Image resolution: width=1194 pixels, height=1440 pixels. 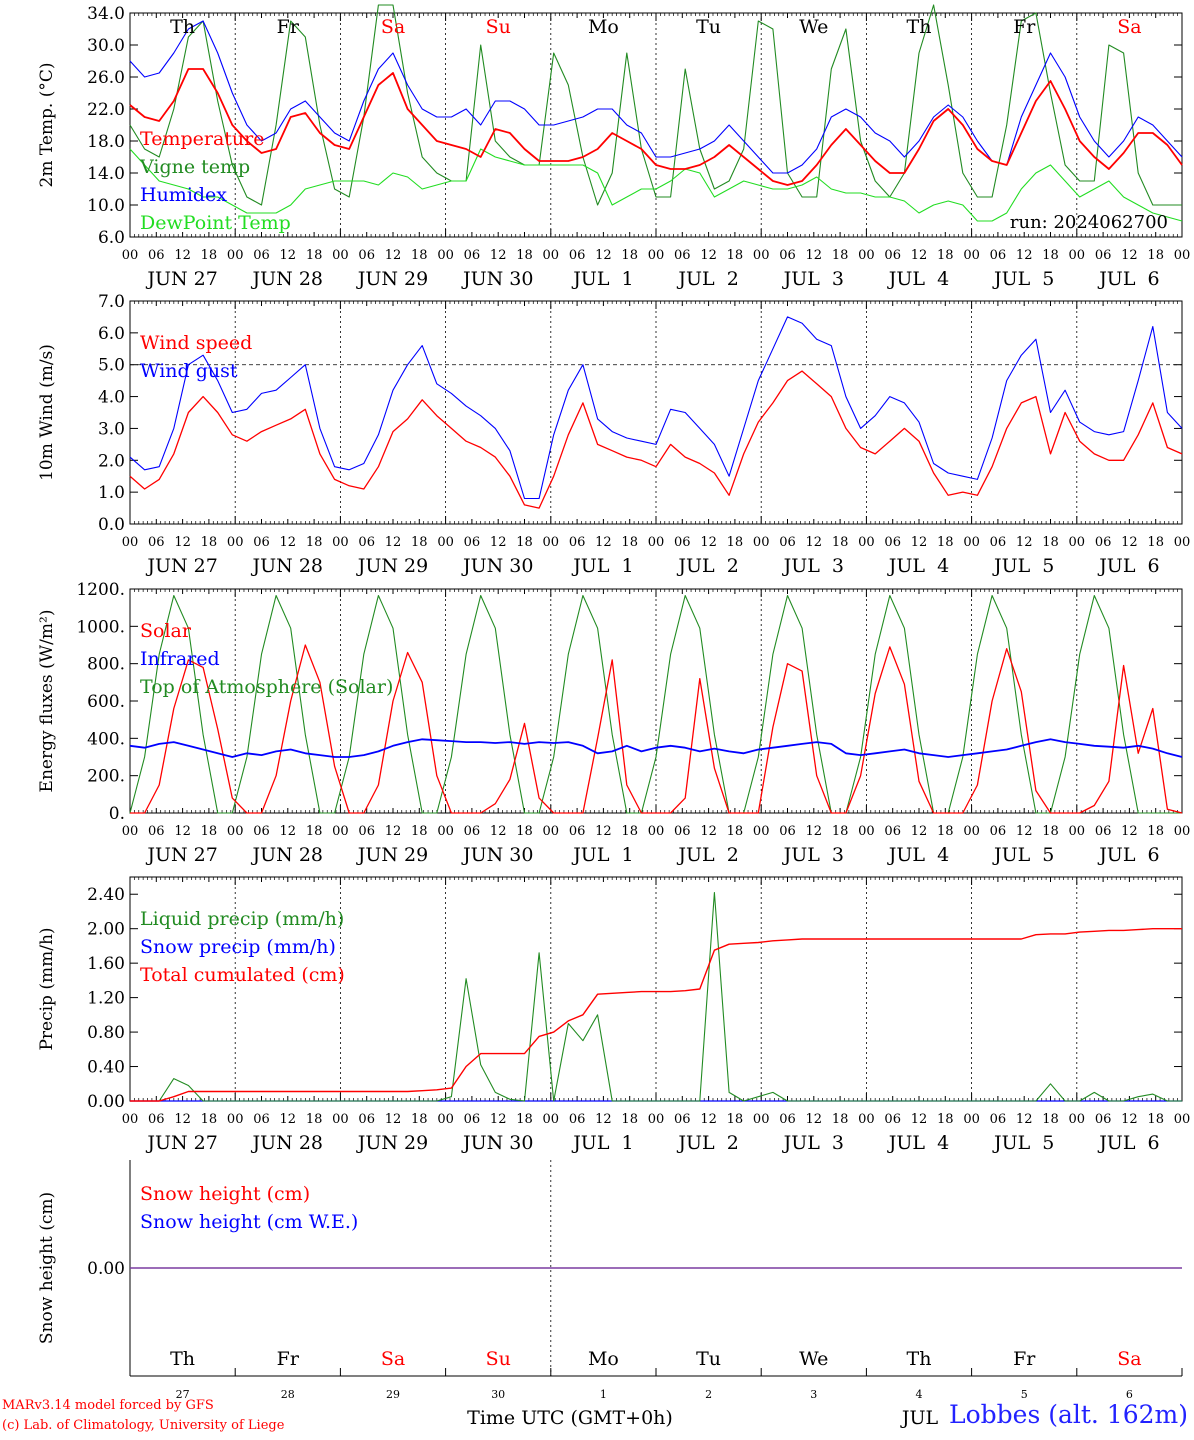 What do you see at coordinates (181, 566) in the screenshot?
I see `panel-1-date-label: JUN 27` at bounding box center [181, 566].